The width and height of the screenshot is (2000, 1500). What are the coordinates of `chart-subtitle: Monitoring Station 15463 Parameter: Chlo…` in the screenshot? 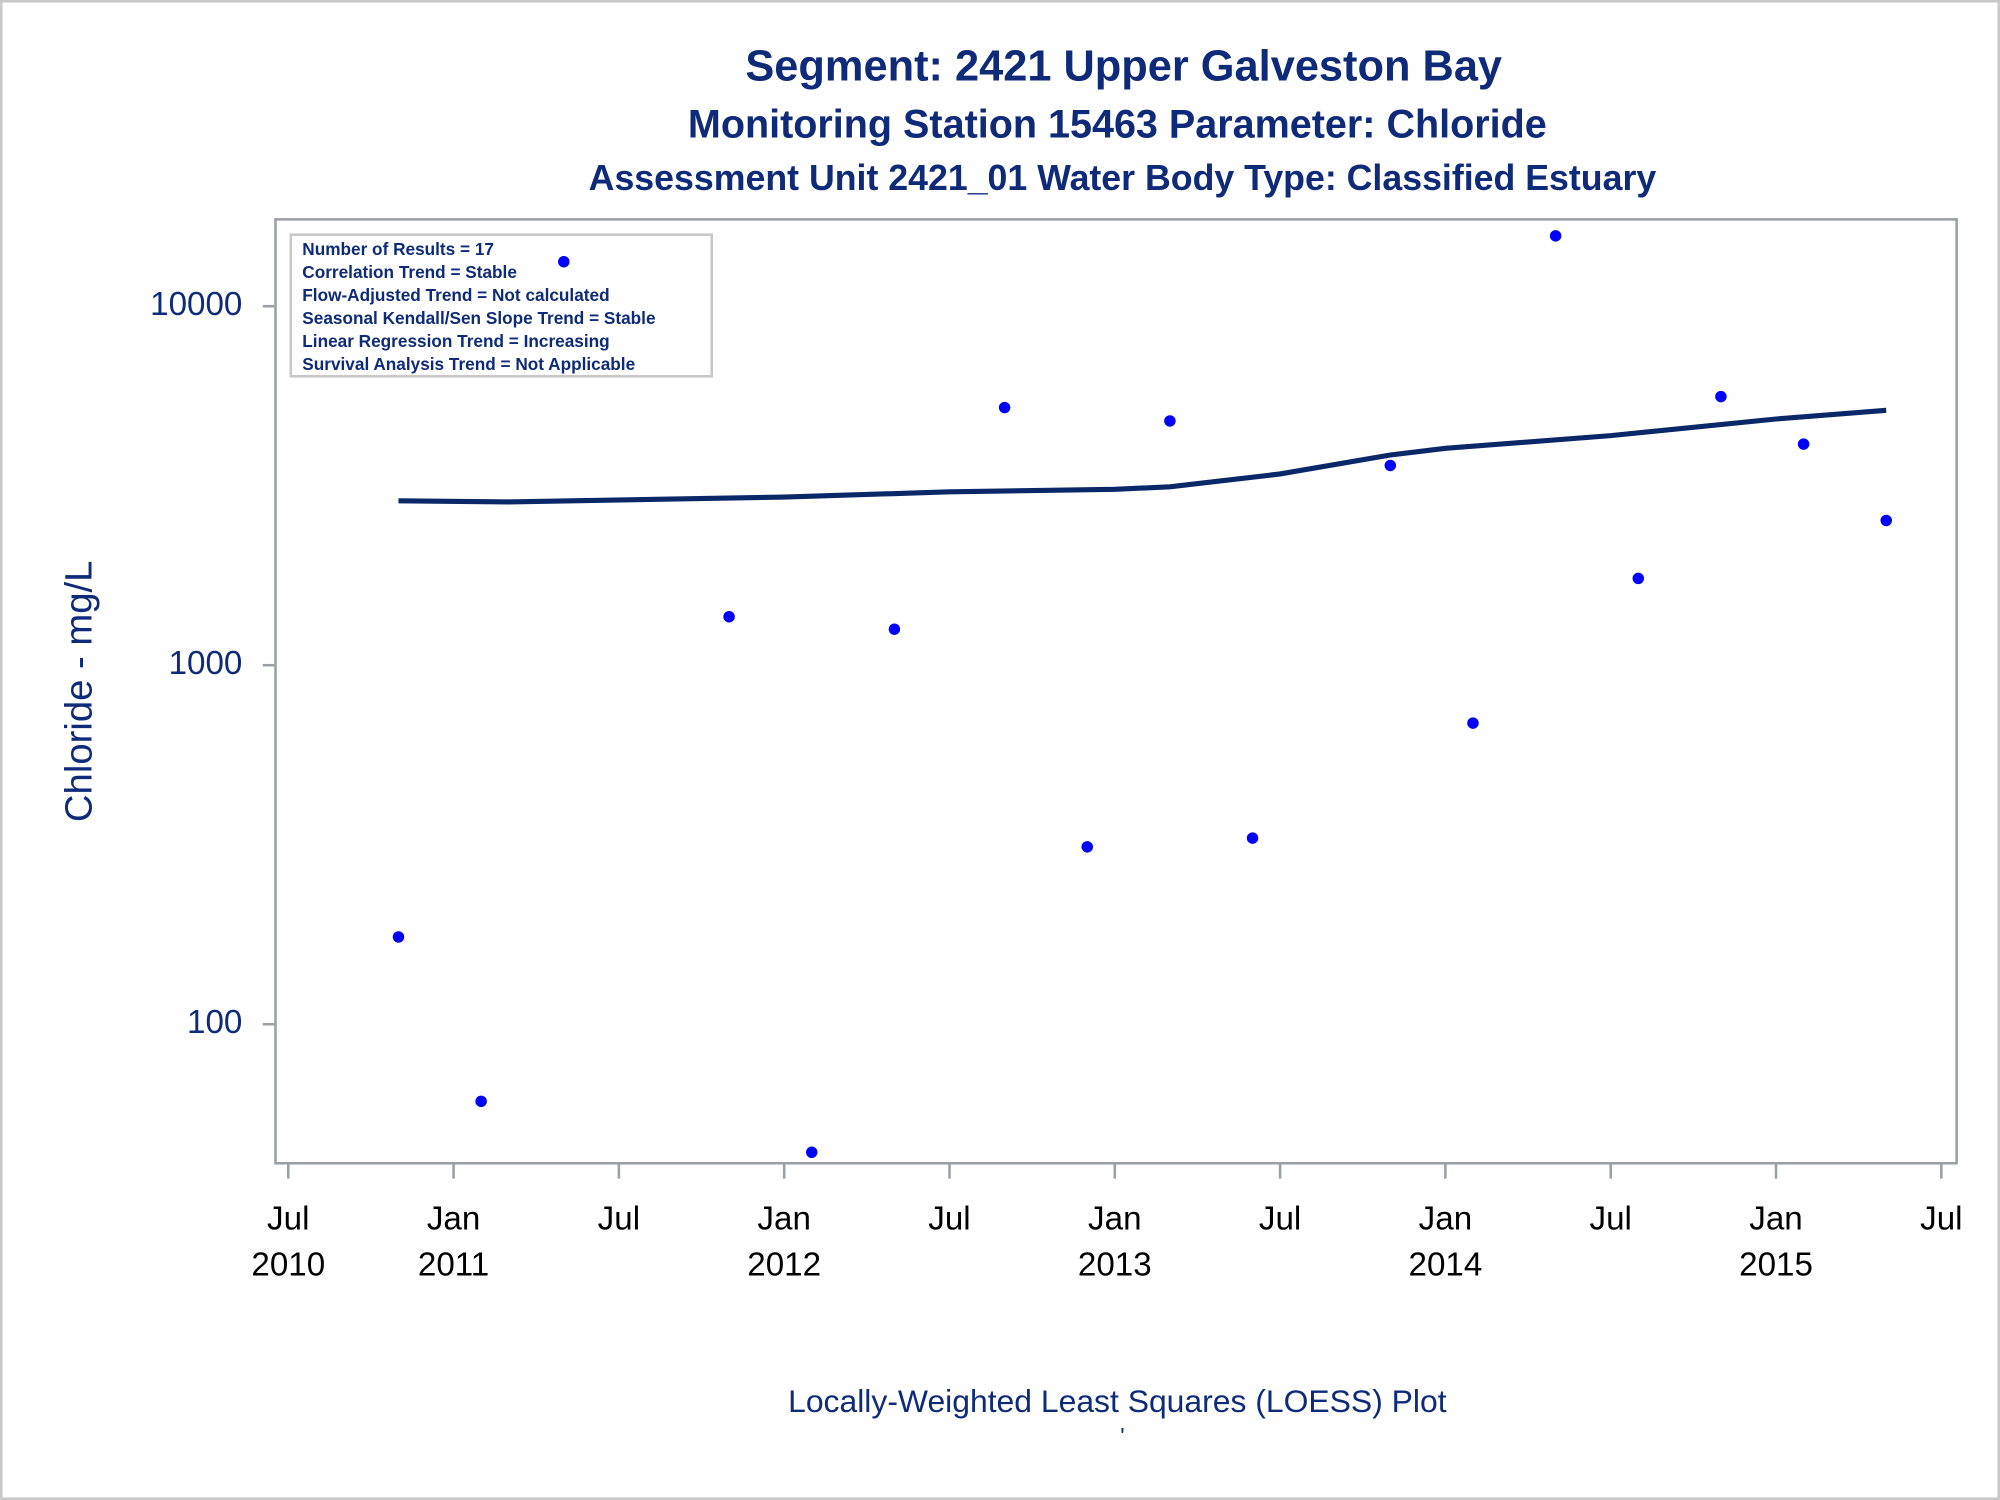 It's located at (1117, 125).